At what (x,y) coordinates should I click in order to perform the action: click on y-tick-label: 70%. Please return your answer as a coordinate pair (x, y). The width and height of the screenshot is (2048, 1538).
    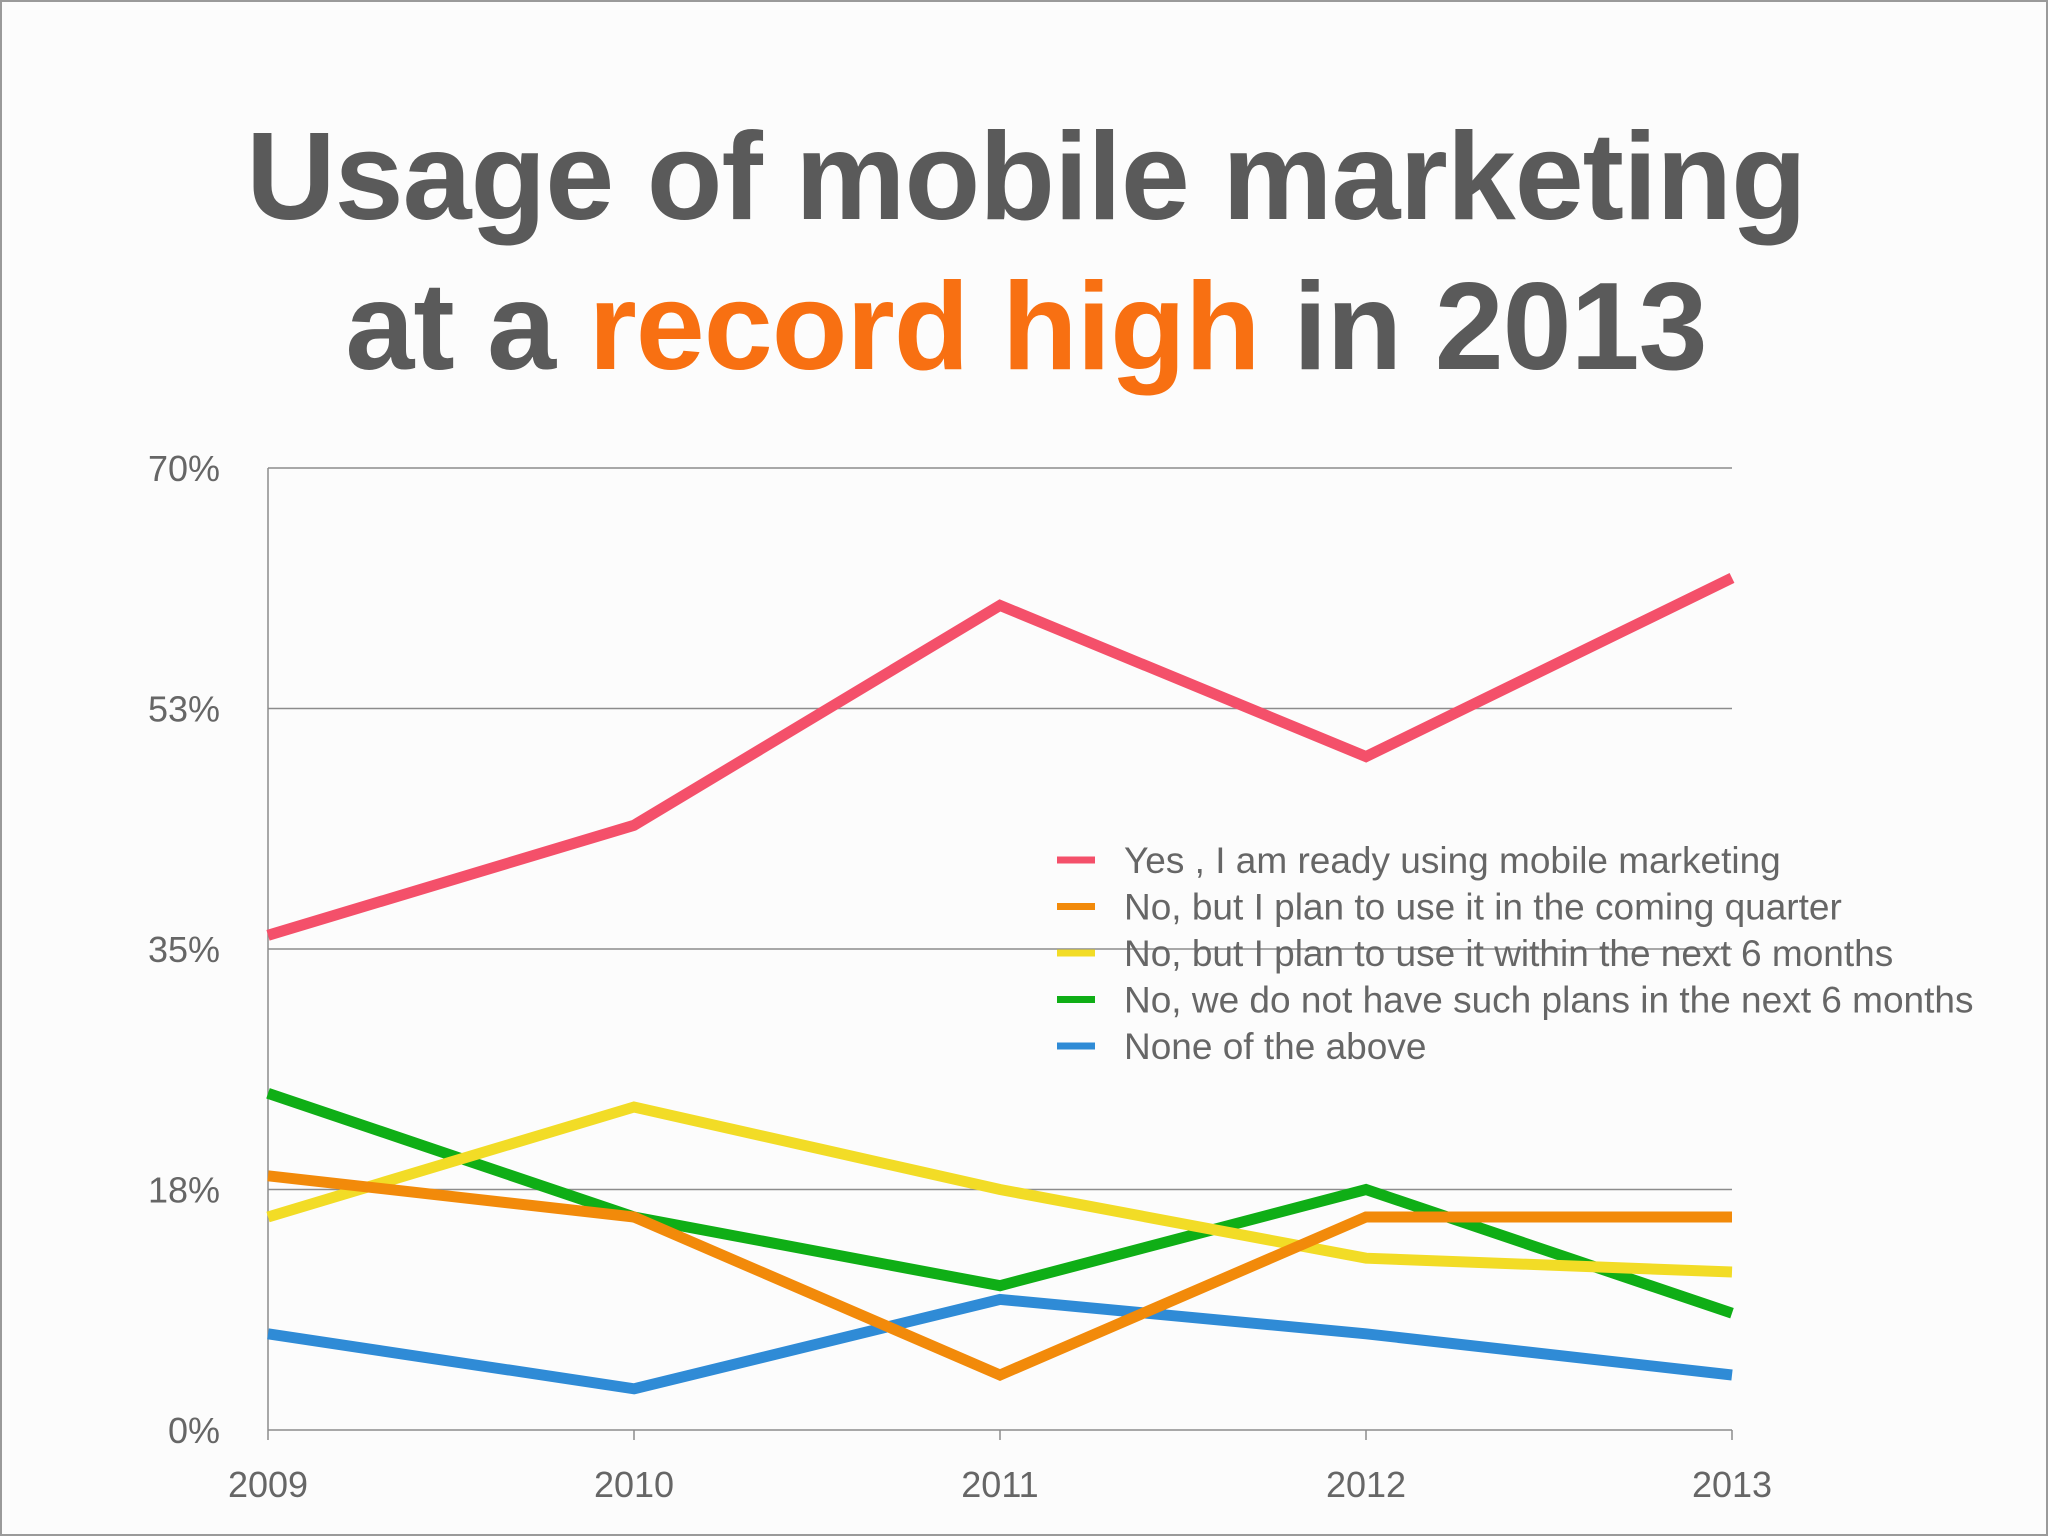
    Looking at the image, I should click on (184, 468).